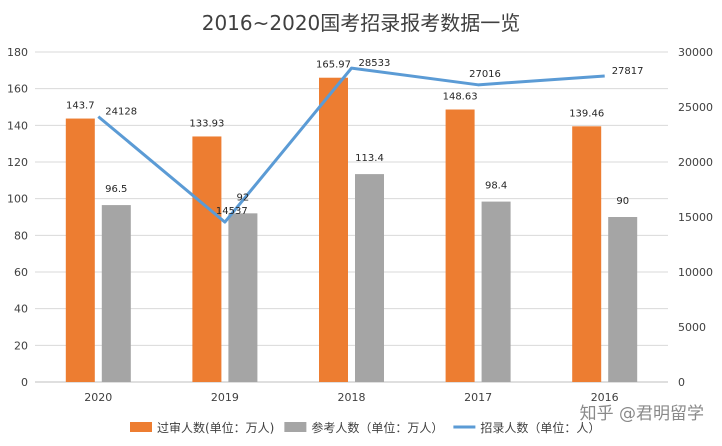  Describe the element at coordinates (695, 107) in the screenshot. I see `y-right-tick-label: 25000` at that location.